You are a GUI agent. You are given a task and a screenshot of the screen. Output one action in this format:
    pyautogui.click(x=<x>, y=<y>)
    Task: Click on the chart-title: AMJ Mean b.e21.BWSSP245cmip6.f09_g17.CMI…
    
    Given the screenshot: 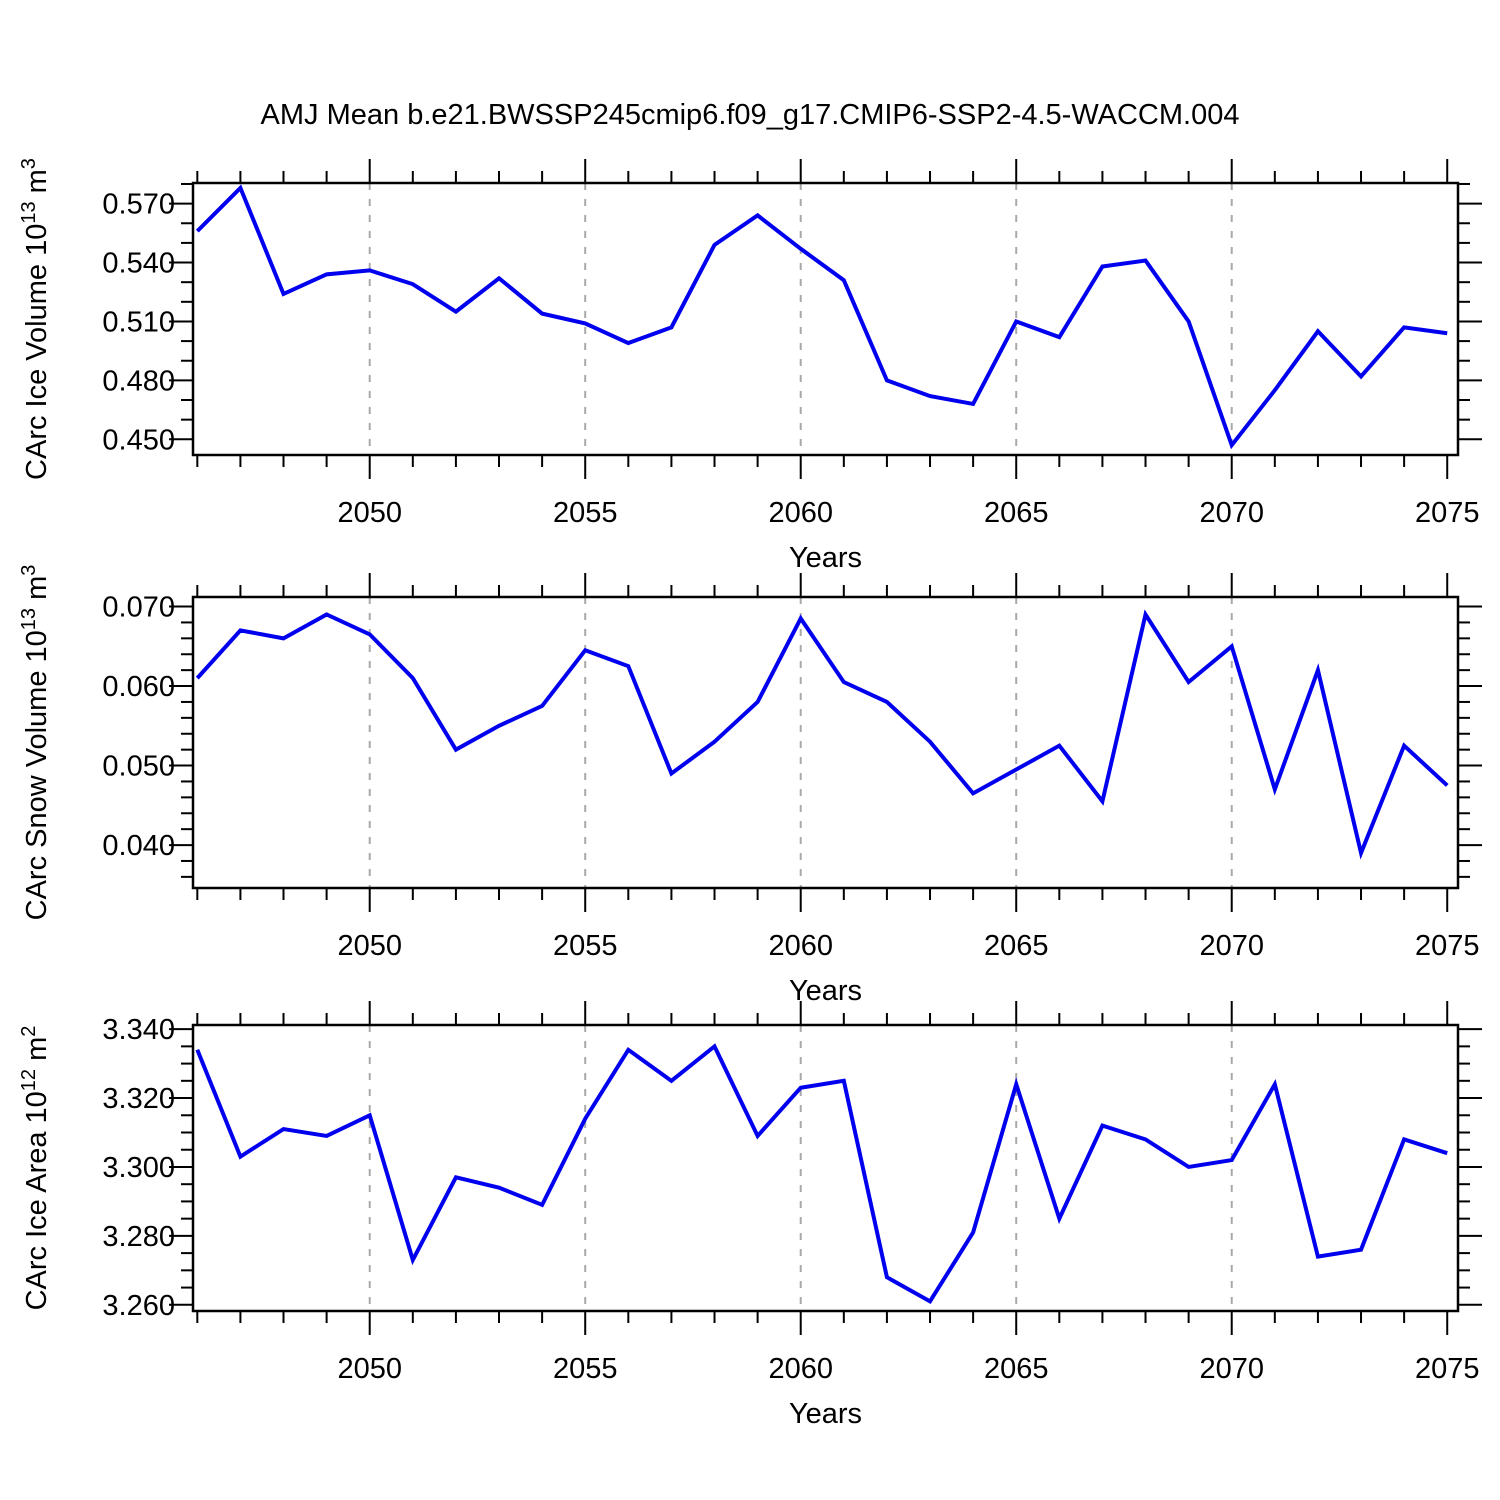 What is the action you would take?
    pyautogui.click(x=750, y=115)
    